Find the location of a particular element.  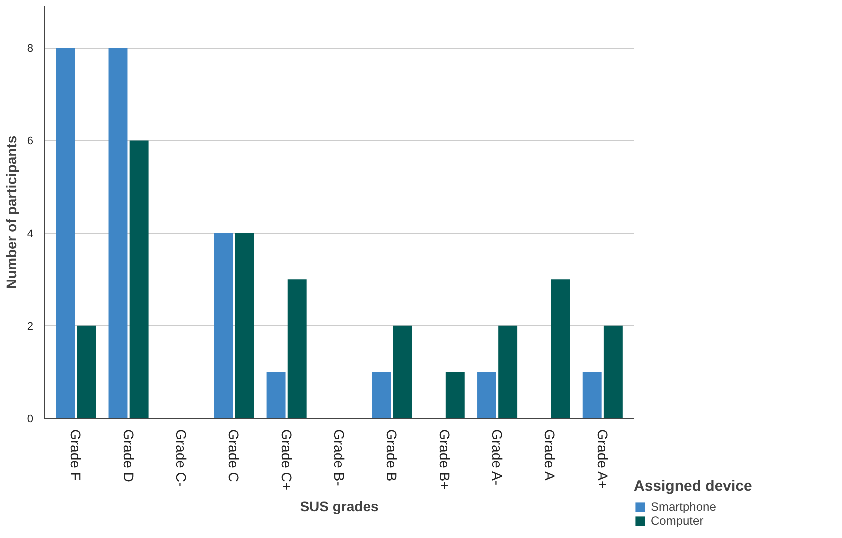

x-tick-label: Grade A+ is located at coordinates (602, 460).